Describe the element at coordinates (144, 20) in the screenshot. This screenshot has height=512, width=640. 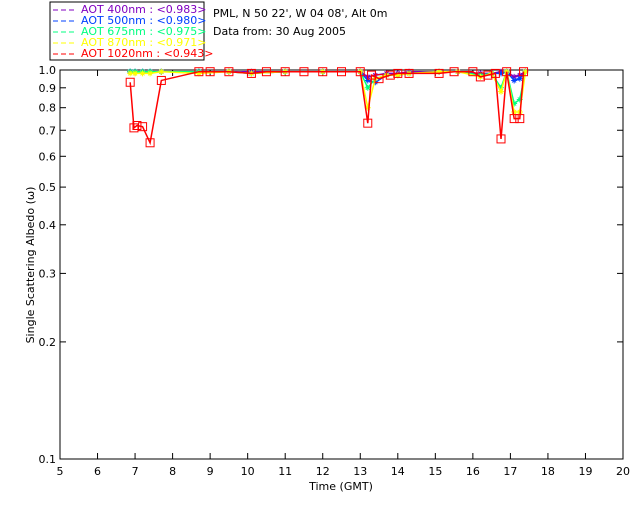
I see `legend-label: AOT 500nm : <0.980>` at that location.